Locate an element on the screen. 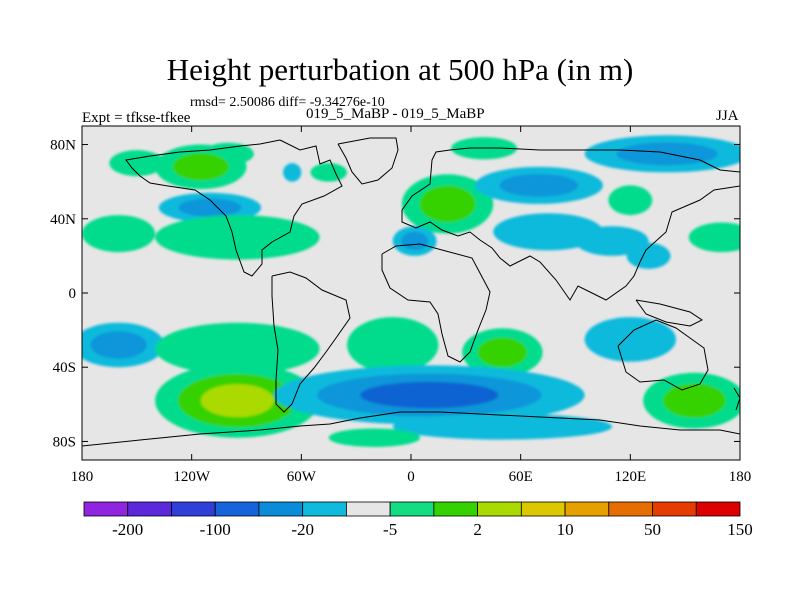 The width and height of the screenshot is (800, 600). lat-tick-label: 80N is located at coordinates (63, 146).